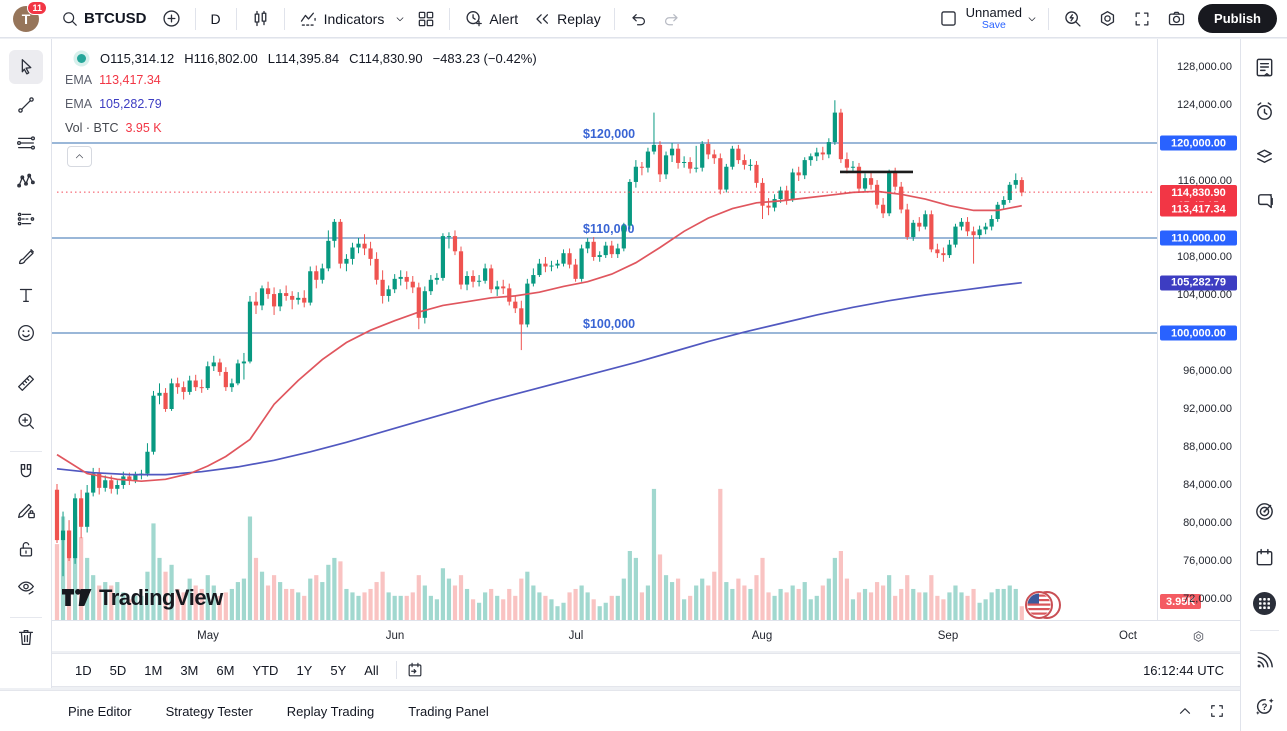 The width and height of the screenshot is (1287, 731). Describe the element at coordinates (1198, 333) in the screenshot. I see `price-badge: 100,000.00` at that location.